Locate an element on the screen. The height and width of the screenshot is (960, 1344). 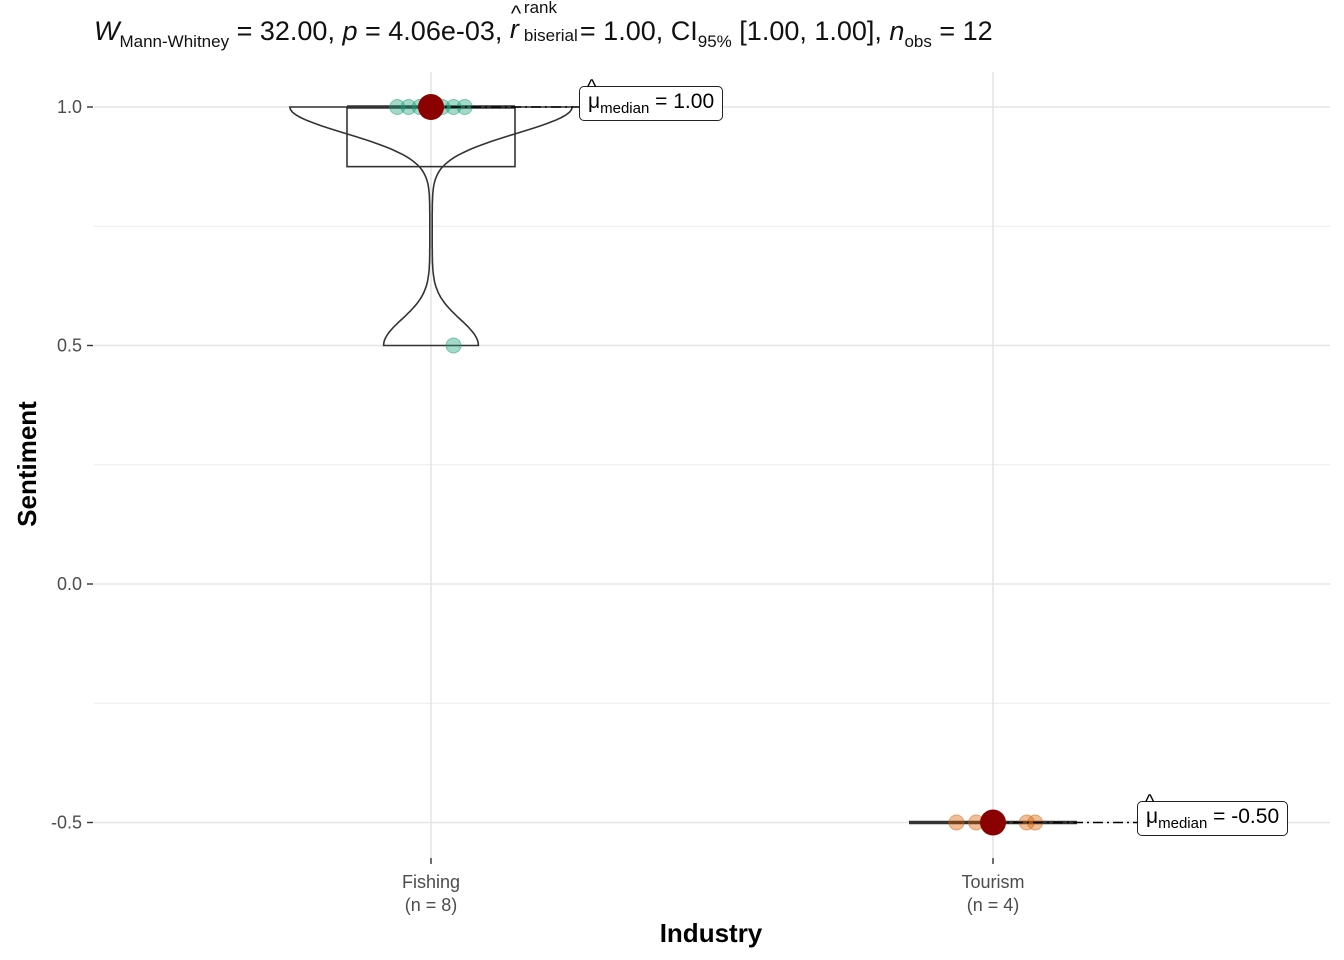
y-tick-label: 1.0 is located at coordinates (69, 107).